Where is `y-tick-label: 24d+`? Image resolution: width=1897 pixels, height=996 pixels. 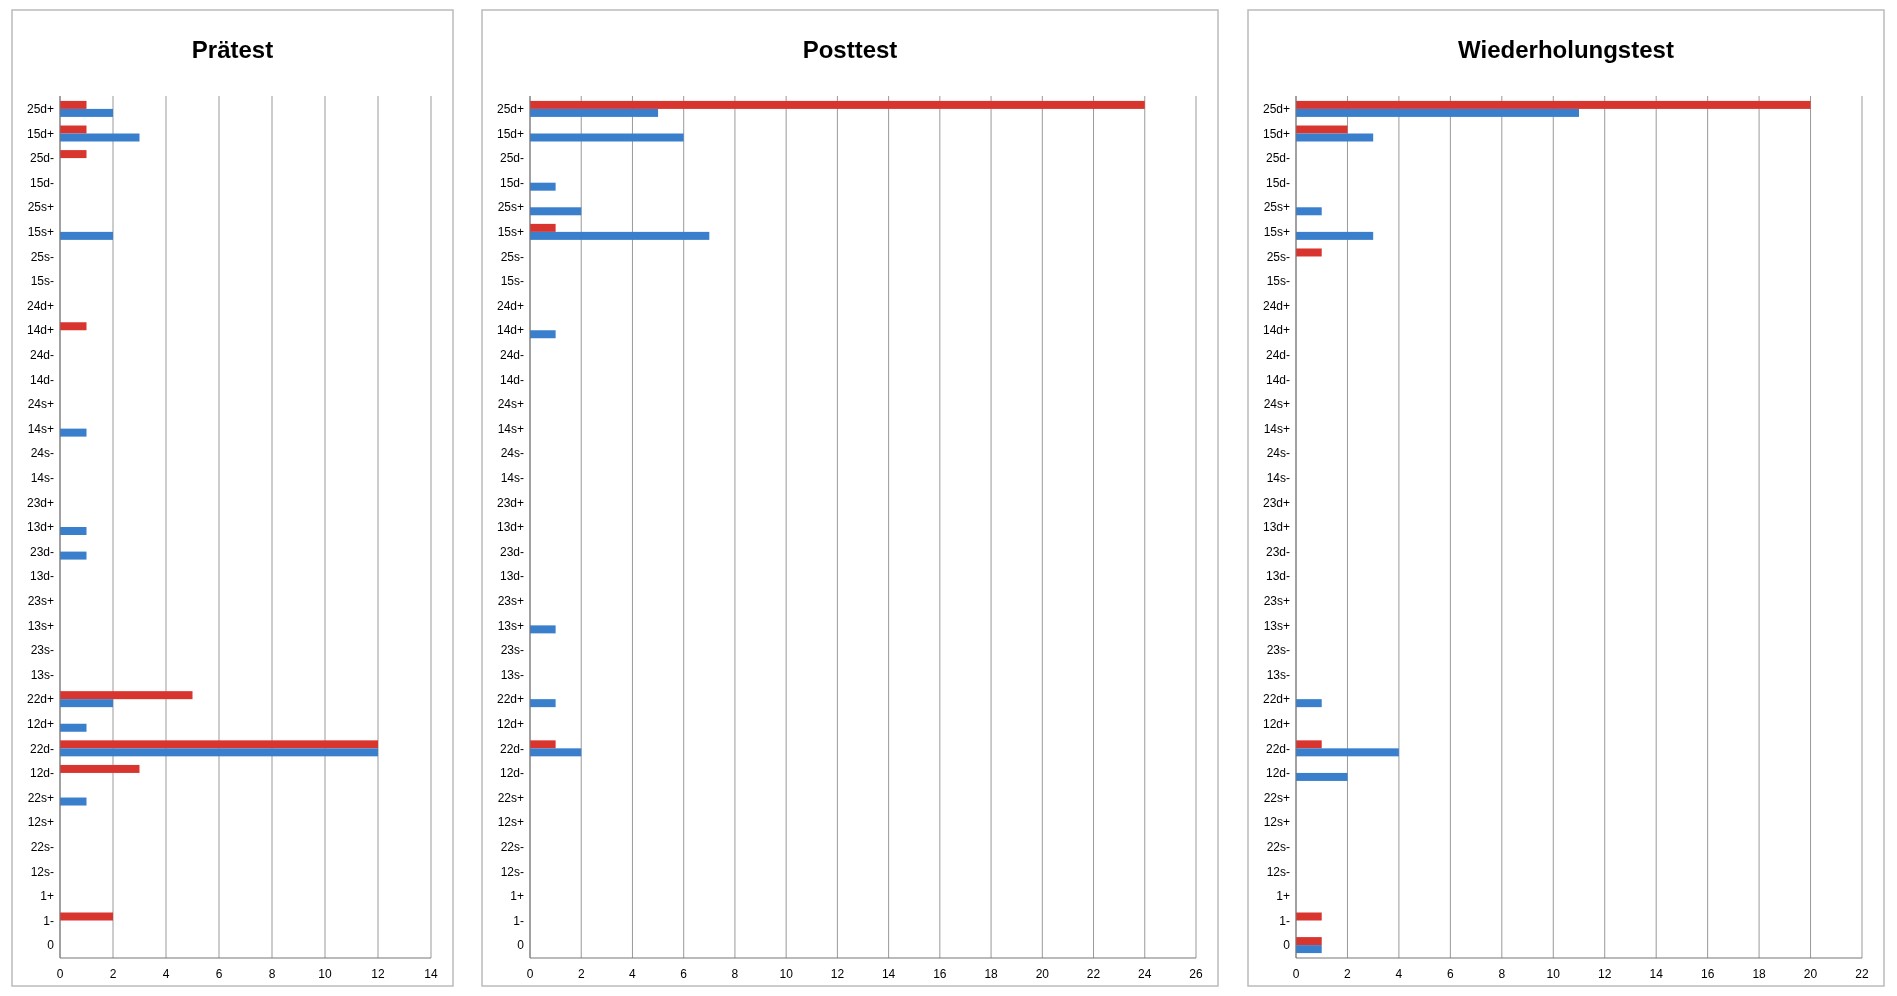 y-tick-label: 24d+ is located at coordinates (40, 305).